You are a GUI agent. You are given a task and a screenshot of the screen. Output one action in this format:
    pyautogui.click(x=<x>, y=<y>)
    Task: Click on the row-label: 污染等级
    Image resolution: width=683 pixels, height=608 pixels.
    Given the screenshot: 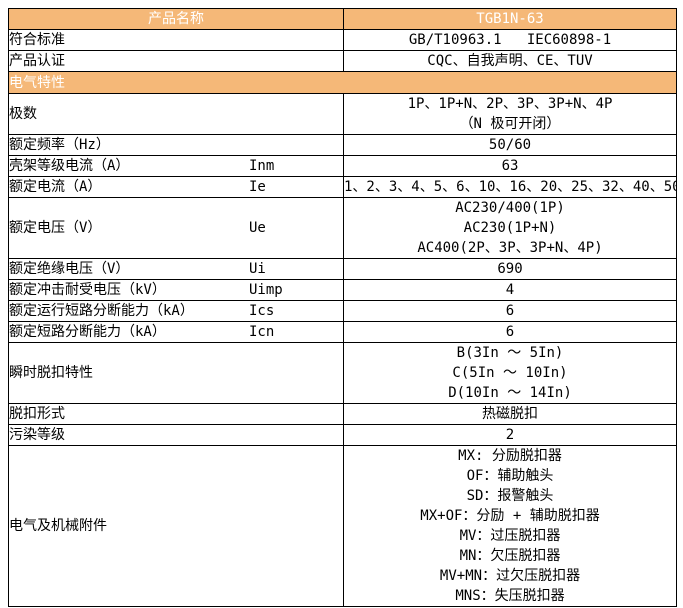 What is the action you would take?
    pyautogui.click(x=37, y=435)
    